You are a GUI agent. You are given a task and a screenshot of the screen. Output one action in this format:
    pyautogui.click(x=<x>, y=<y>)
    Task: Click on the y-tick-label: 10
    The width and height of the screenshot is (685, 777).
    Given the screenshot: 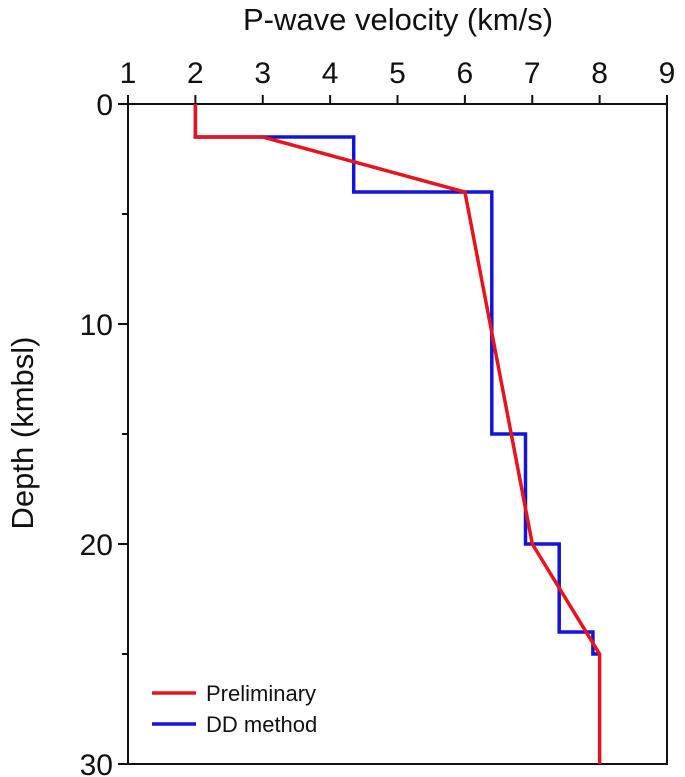 What is the action you would take?
    pyautogui.click(x=96, y=325)
    